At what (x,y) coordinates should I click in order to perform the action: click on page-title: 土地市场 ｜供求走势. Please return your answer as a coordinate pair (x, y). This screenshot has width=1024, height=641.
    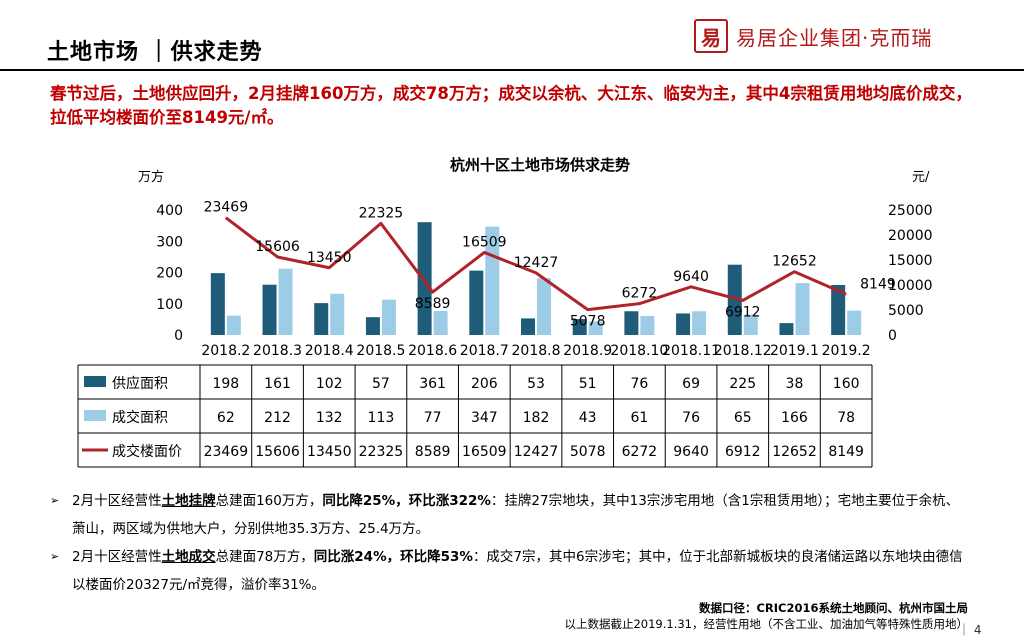
    Looking at the image, I should click on (155, 52).